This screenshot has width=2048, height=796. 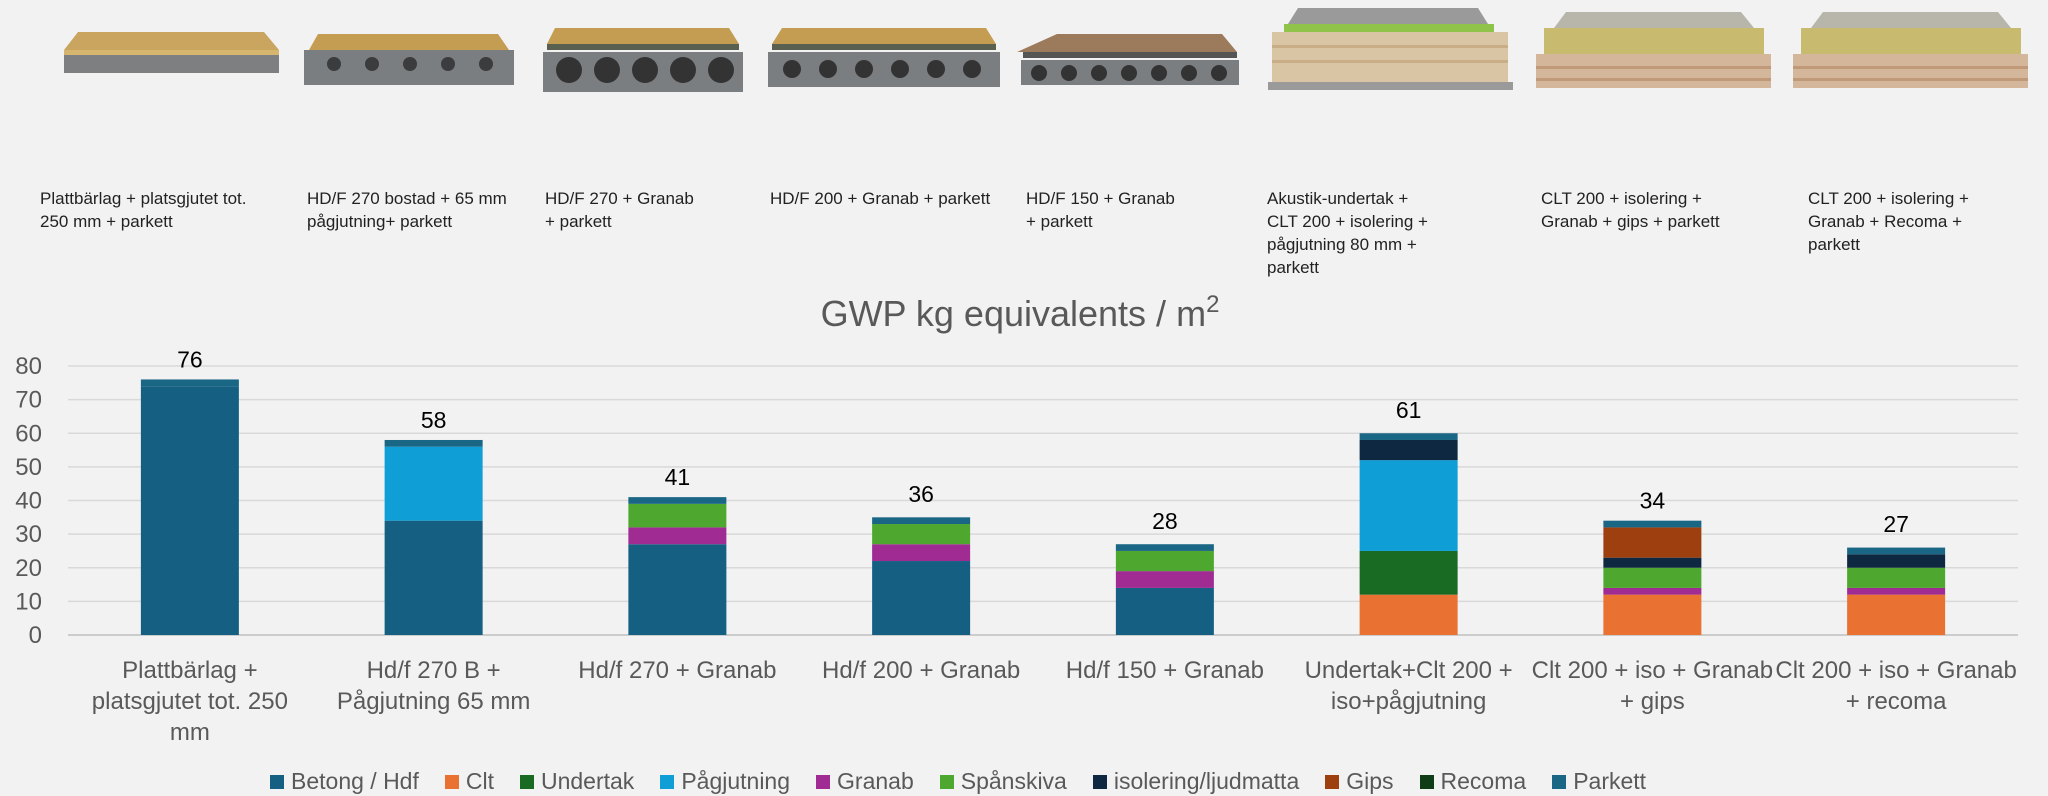 I want to click on legend-item: Undertak, so click(x=577, y=781).